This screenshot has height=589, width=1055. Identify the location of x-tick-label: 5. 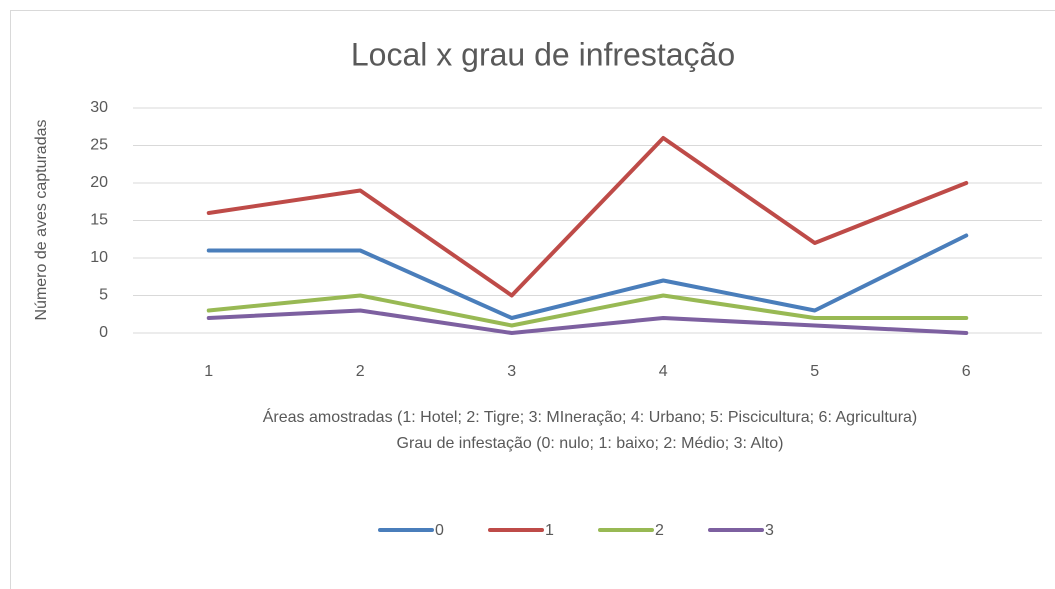
(814, 371).